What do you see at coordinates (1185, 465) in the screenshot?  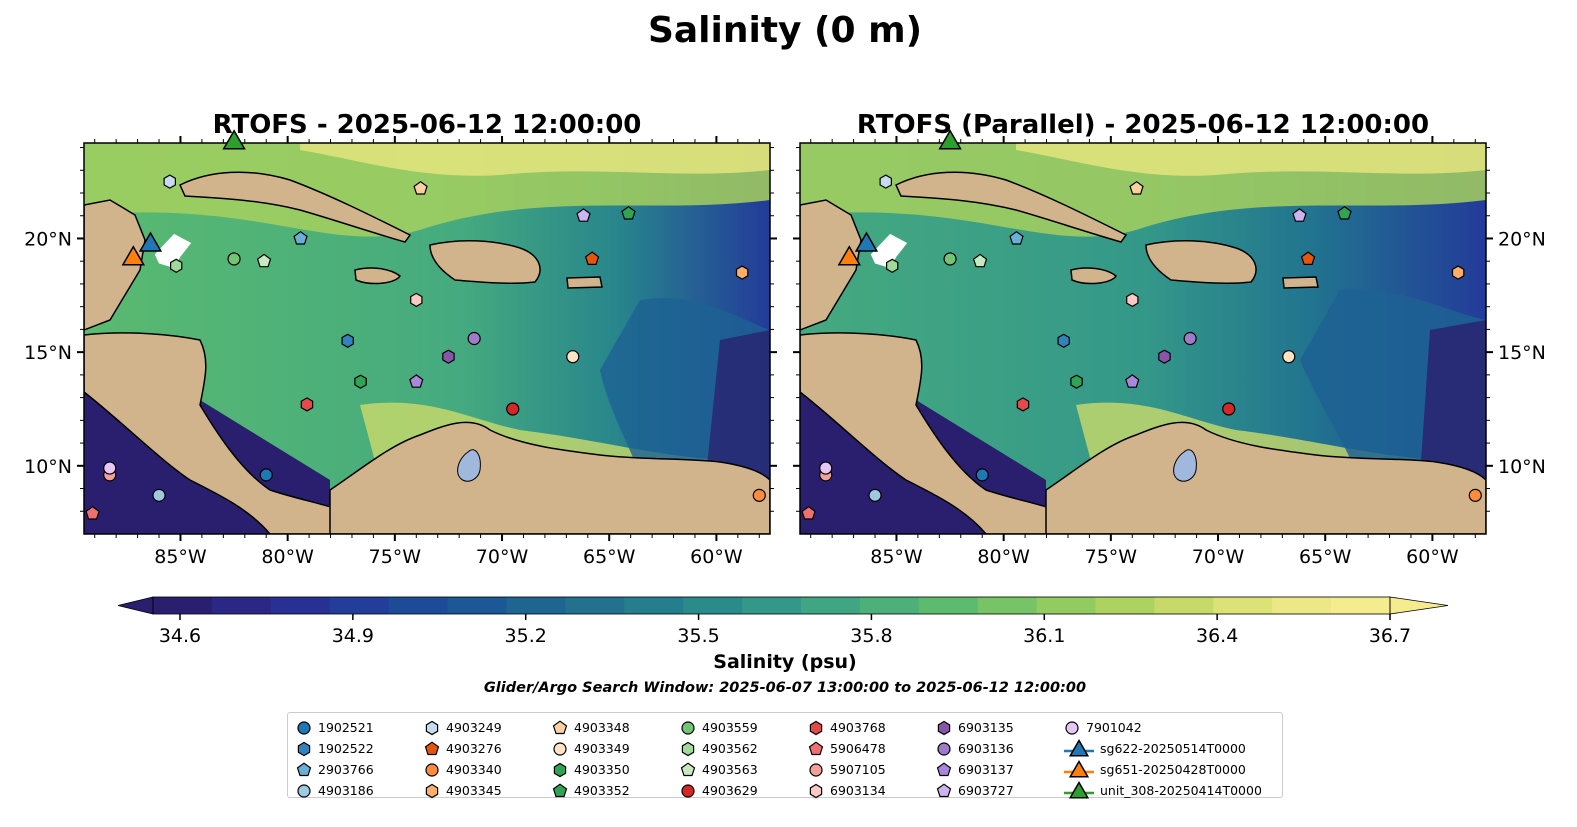 I see `lake-maracaibo` at bounding box center [1185, 465].